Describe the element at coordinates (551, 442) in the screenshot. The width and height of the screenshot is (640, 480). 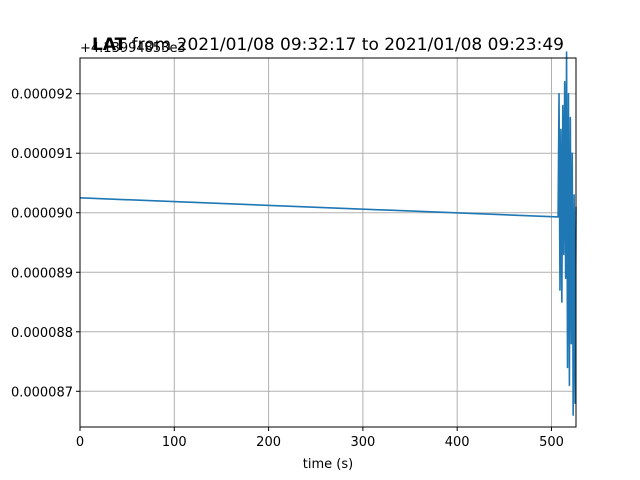
I see `x-tick-label: 500` at that location.